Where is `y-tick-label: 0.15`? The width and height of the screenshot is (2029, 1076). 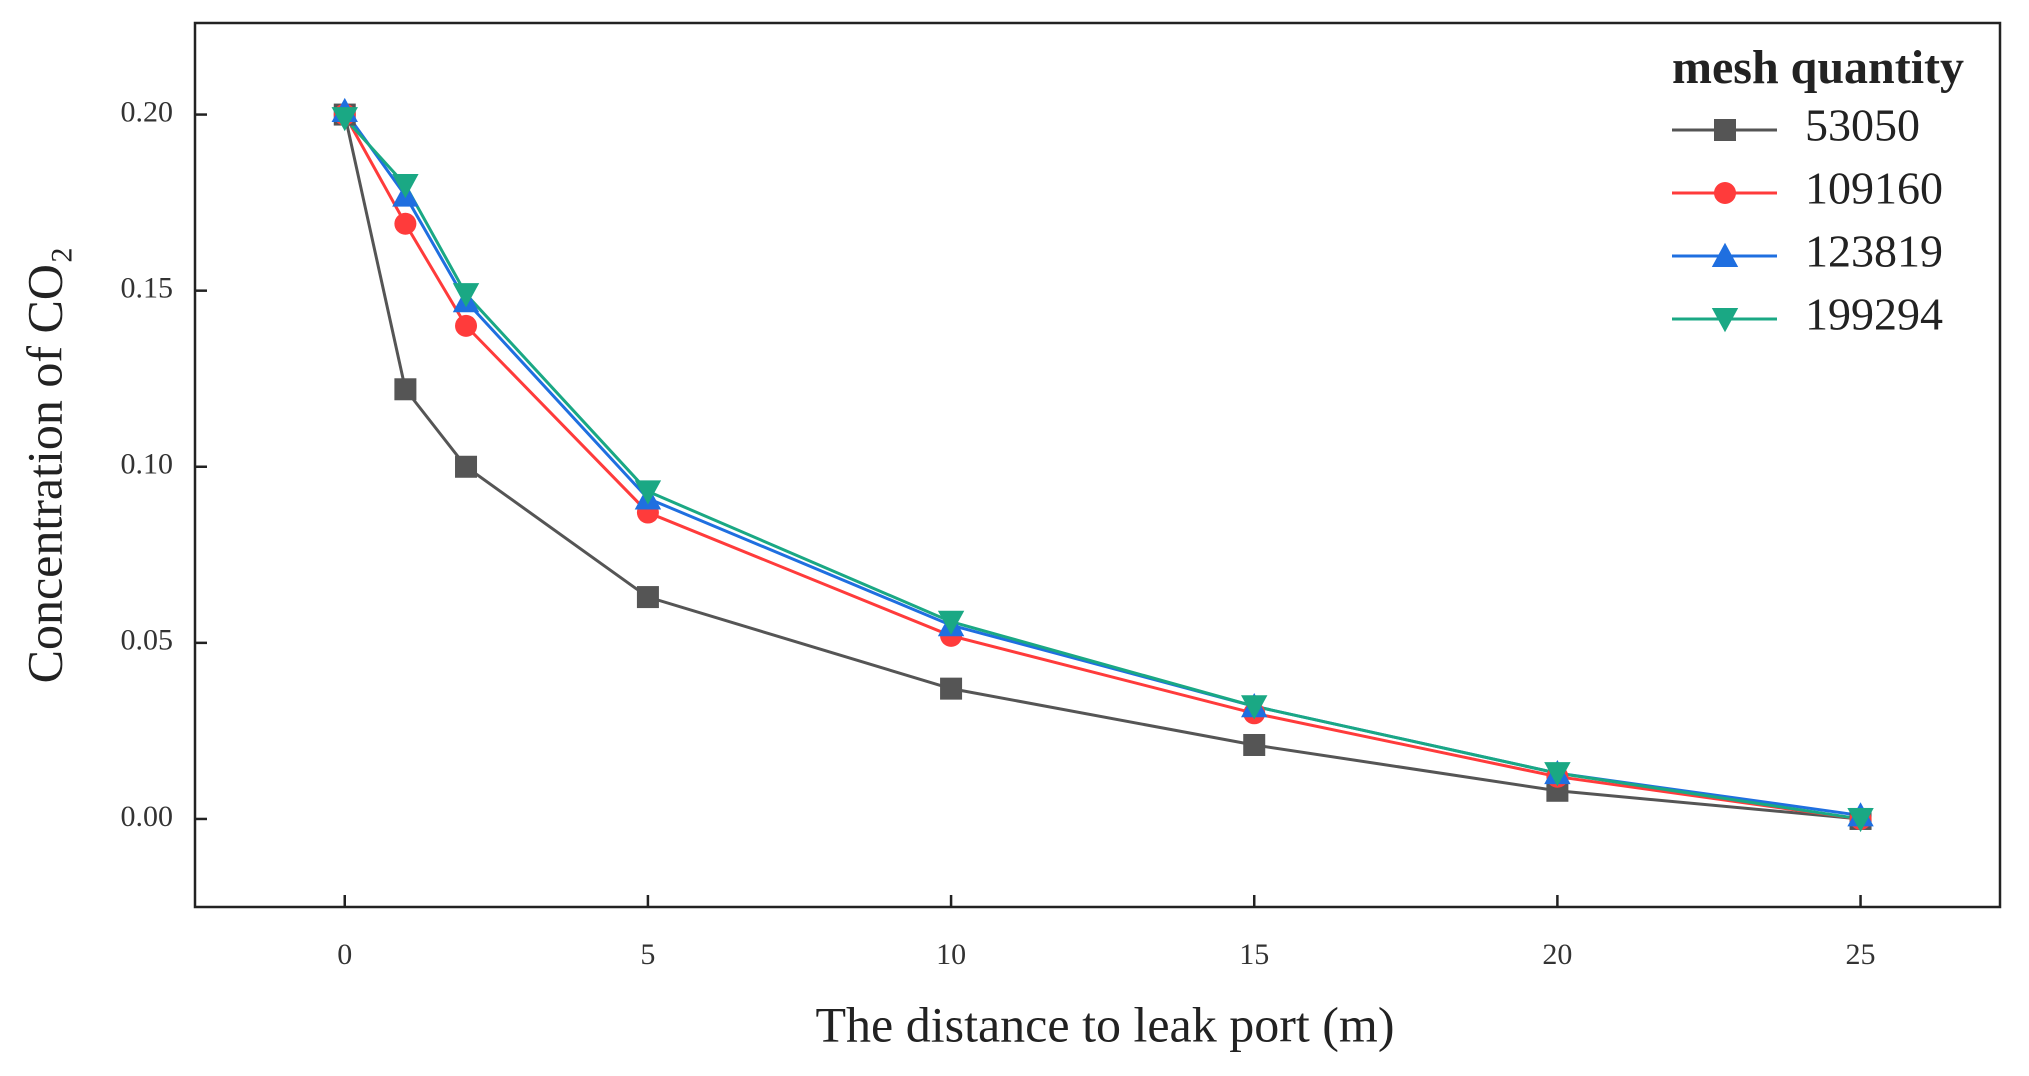
y-tick-label: 0.15 is located at coordinates (147, 288).